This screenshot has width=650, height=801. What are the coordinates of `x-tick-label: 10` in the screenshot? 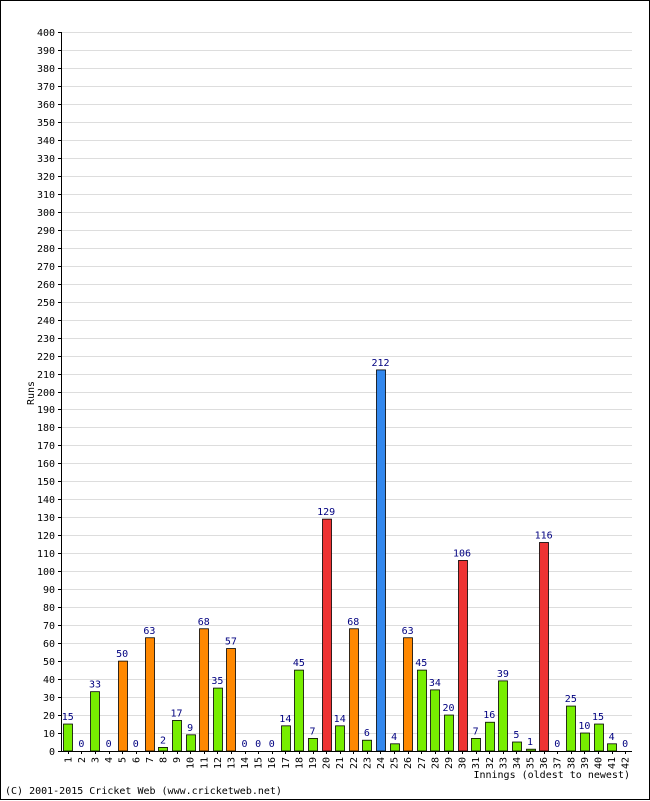 It's located at (191, 763).